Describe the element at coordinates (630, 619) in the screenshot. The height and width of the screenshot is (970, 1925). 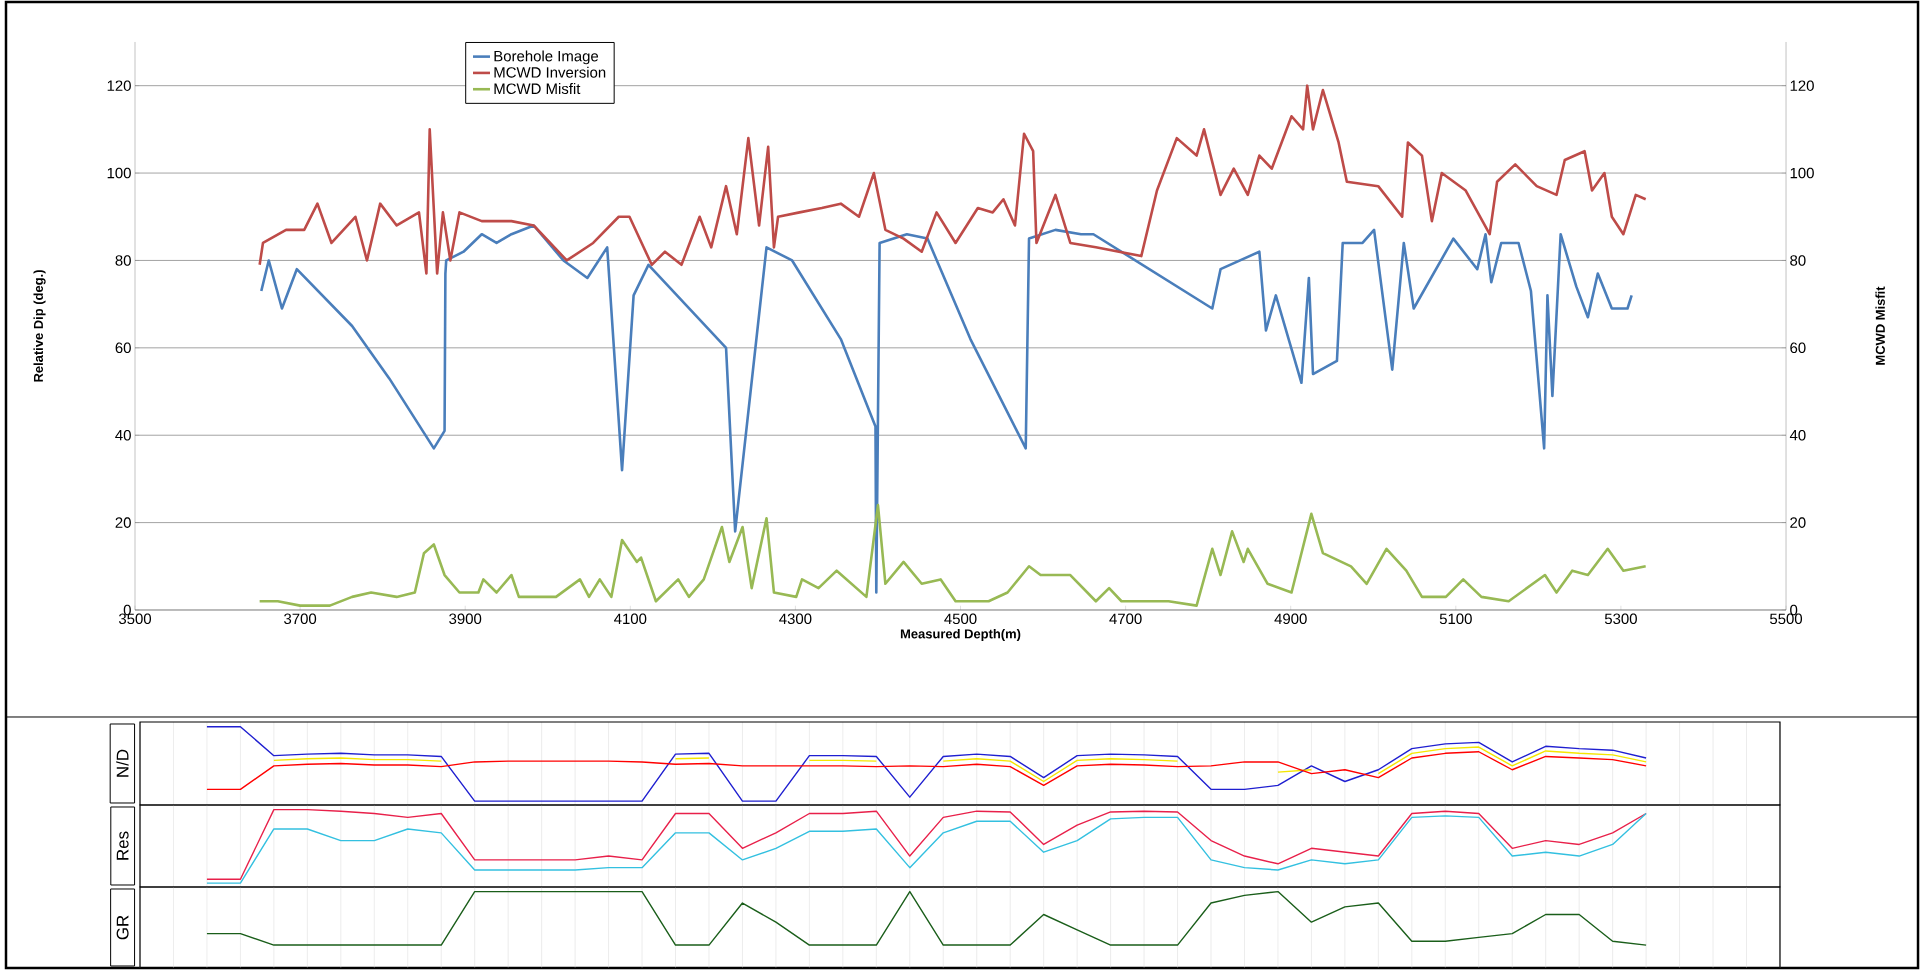
I see `x-tick-label: 4100` at that location.